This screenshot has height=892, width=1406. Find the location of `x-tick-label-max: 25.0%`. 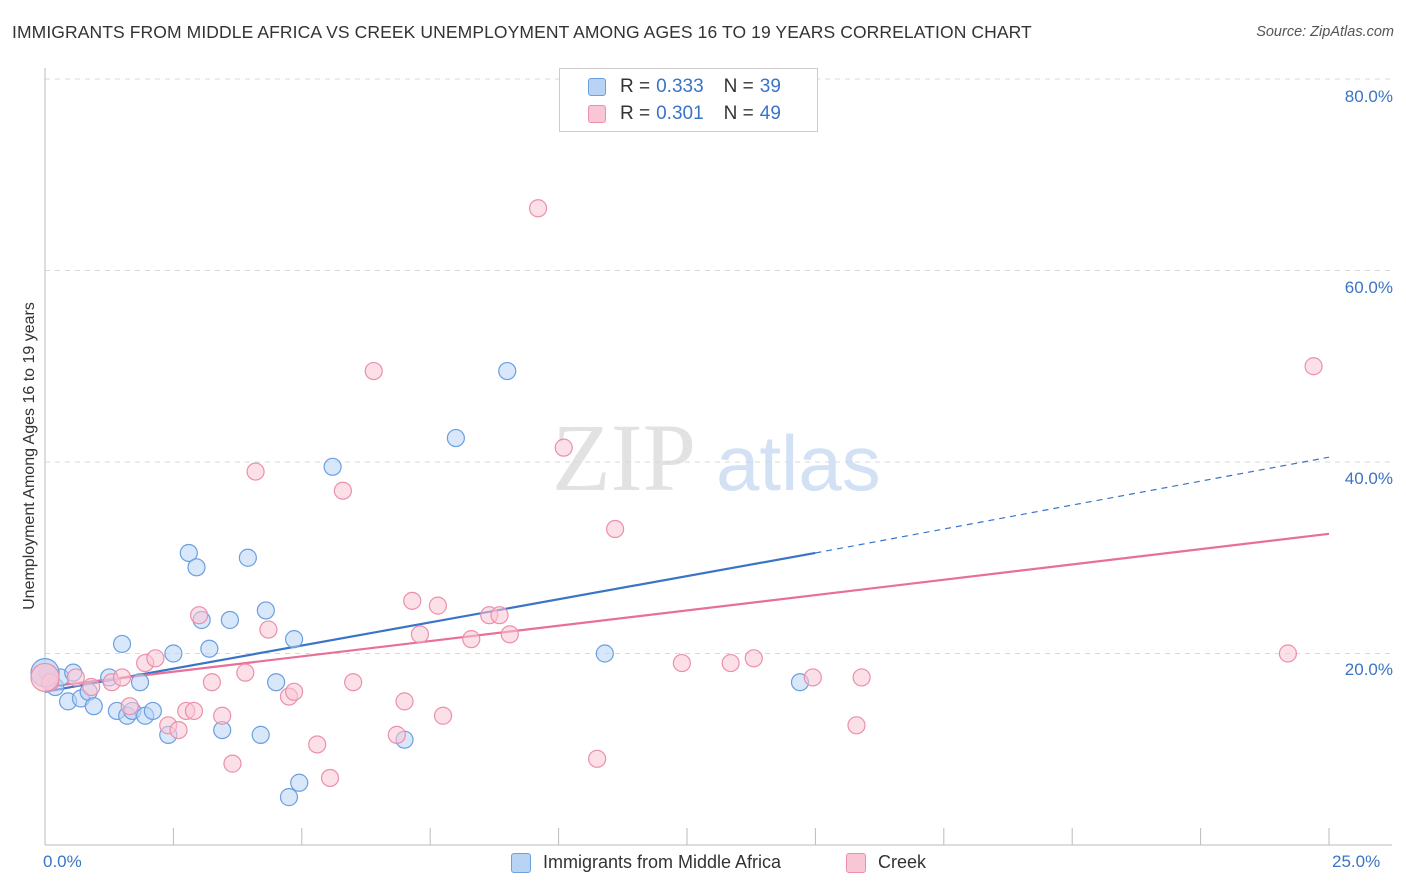

x-tick-label-max: 25.0% is located at coordinates (1356, 861).